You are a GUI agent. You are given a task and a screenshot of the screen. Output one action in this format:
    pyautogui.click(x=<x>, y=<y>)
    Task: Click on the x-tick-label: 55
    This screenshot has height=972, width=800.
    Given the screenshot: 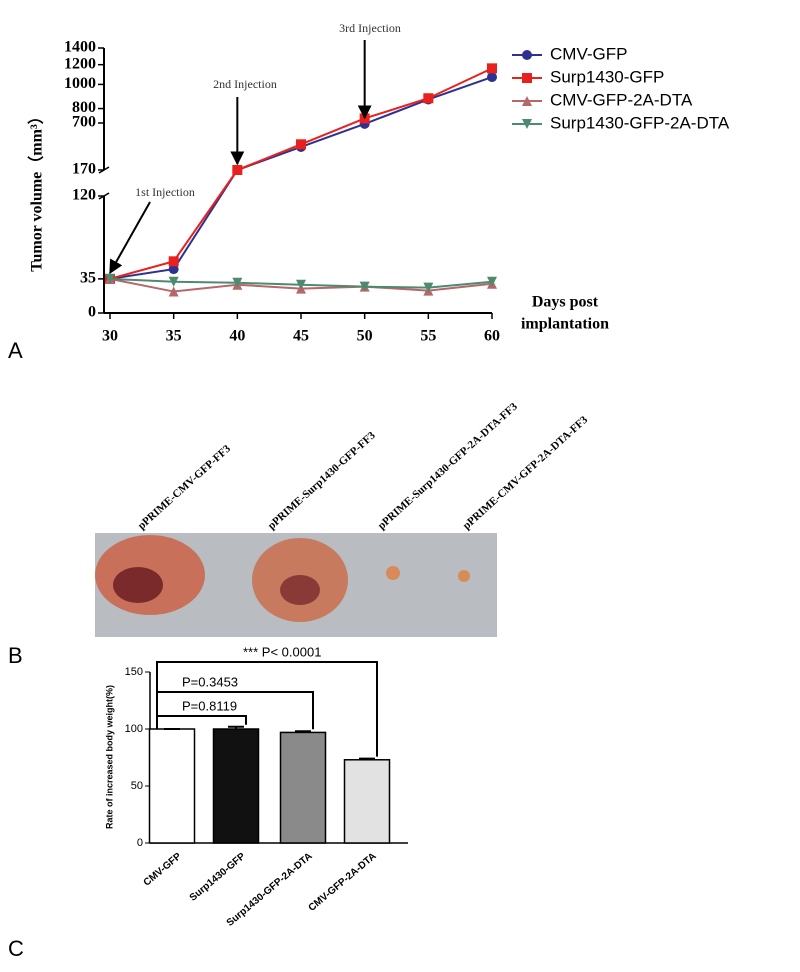 What is the action you would take?
    pyautogui.click(x=428, y=336)
    